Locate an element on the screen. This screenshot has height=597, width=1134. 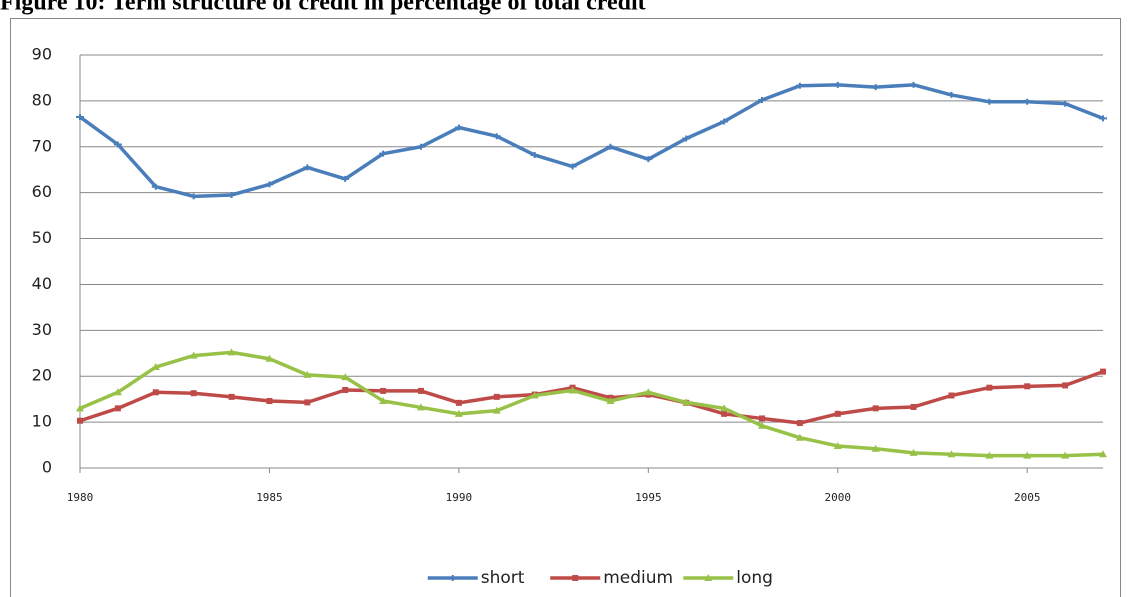
y-tick-label: 70 is located at coordinates (42, 145).